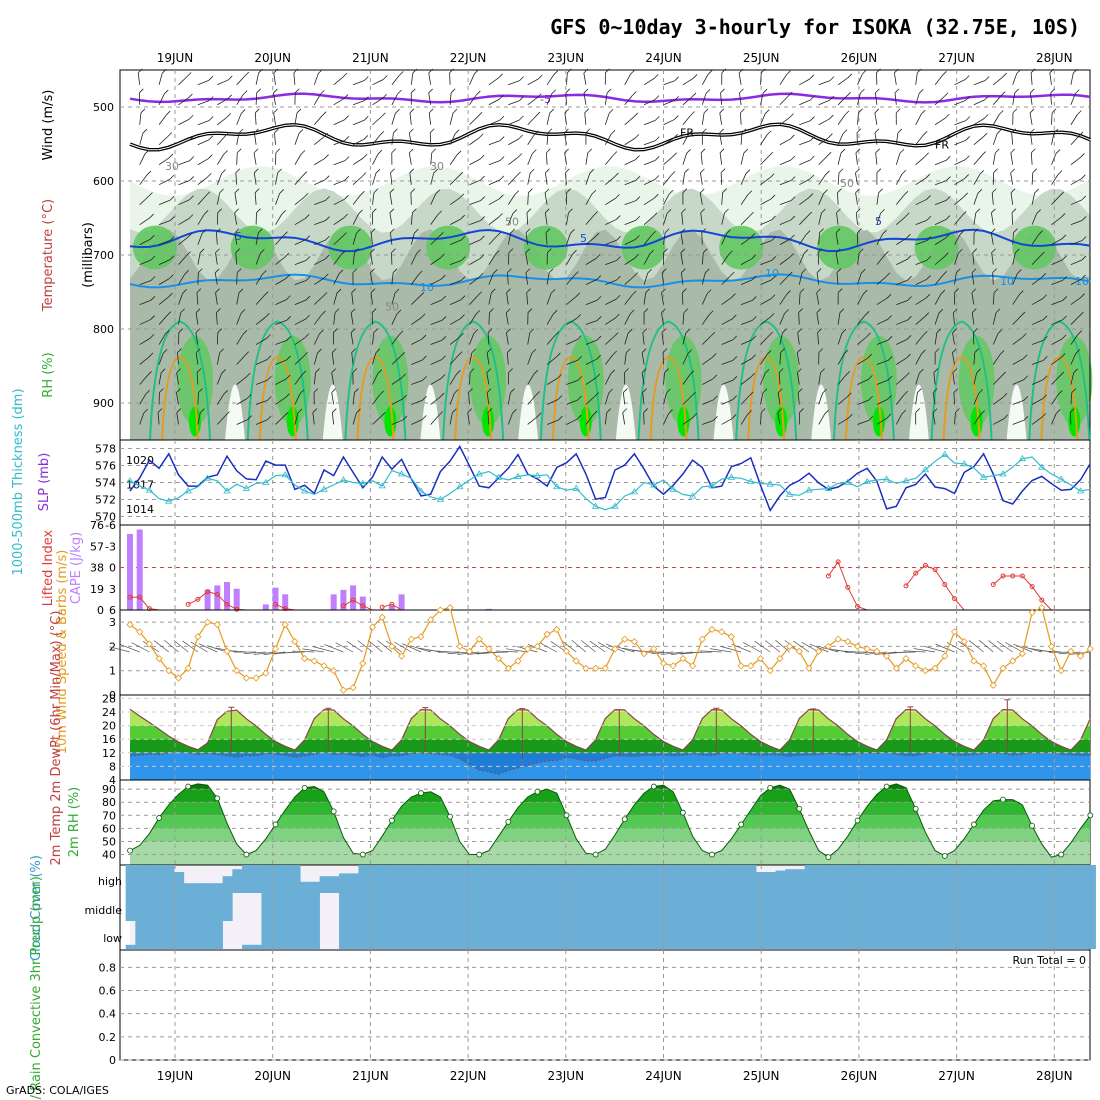  Describe the element at coordinates (333, 811) in the screenshot. I see `rh-marker` at that location.